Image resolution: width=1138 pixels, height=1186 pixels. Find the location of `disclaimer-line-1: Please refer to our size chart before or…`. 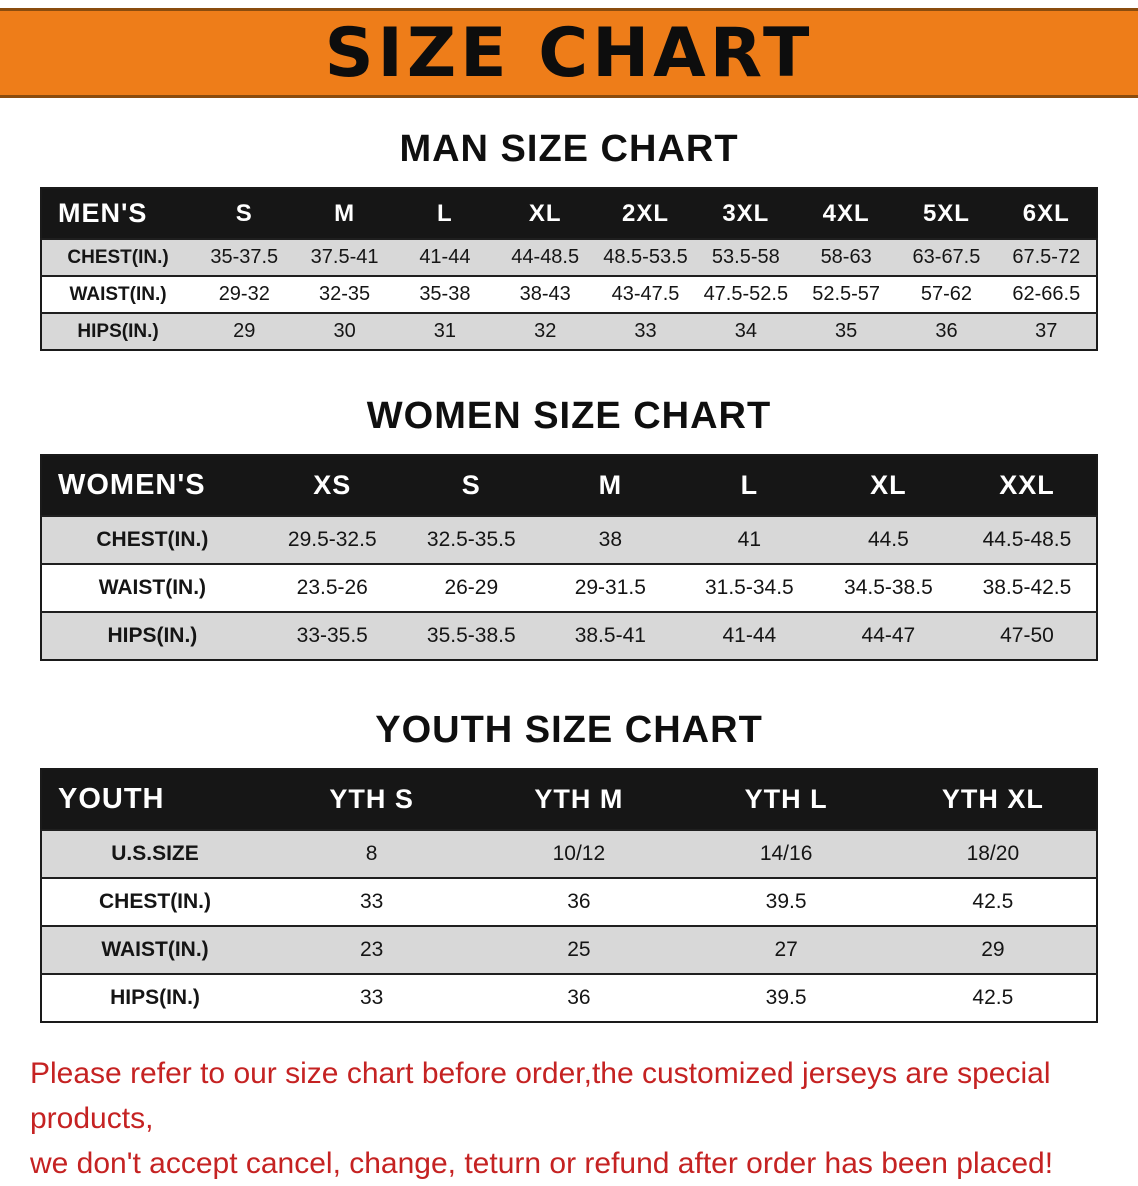

disclaimer-line-1: Please refer to our size chart before or… is located at coordinates (540, 1096).